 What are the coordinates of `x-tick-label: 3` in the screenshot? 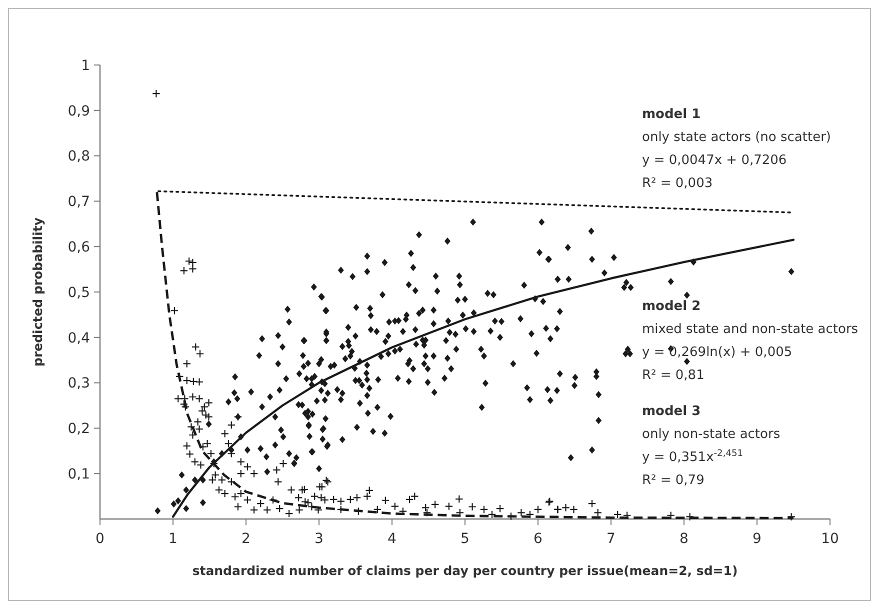 It's located at (319, 539).